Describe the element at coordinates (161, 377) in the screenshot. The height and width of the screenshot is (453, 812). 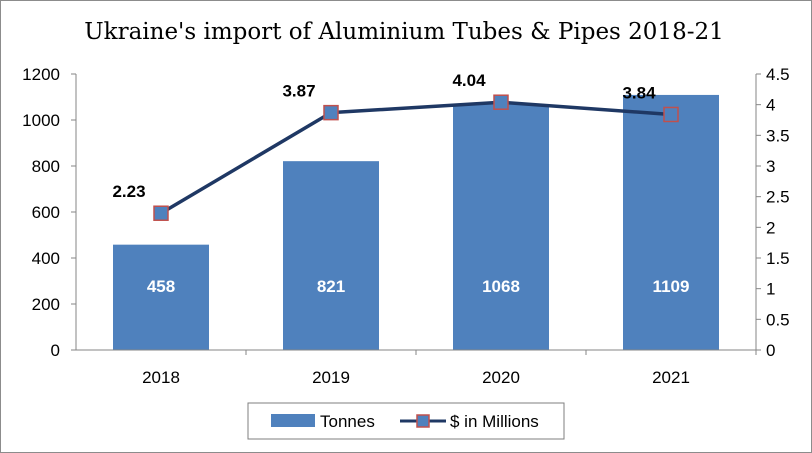
I see `x-tick-label: 2018` at that location.